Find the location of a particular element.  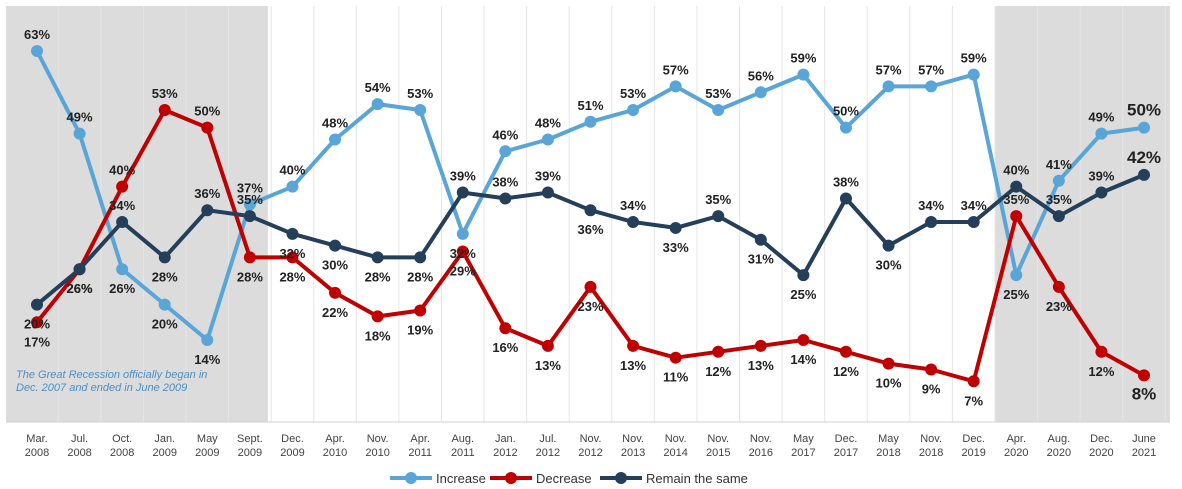

data-label-increase: 46% is located at coordinates (505, 134).